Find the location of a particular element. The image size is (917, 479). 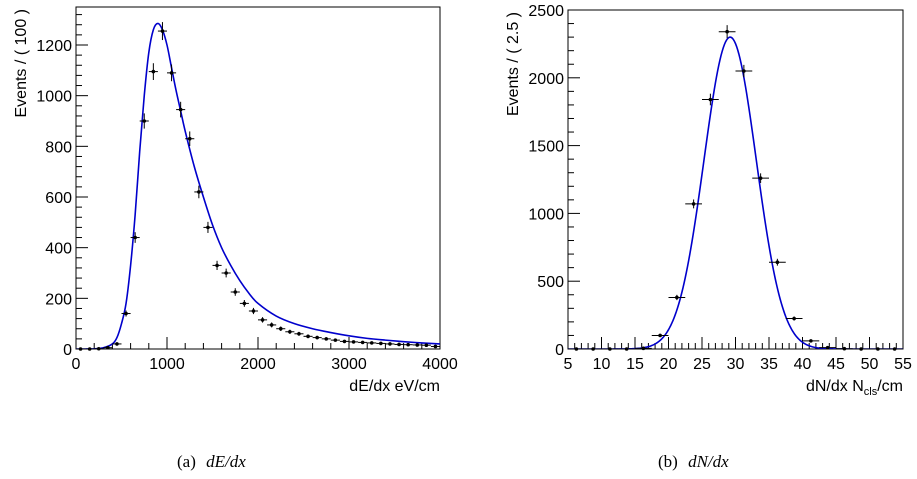

y-tick-label: 200 is located at coordinates (58, 299).